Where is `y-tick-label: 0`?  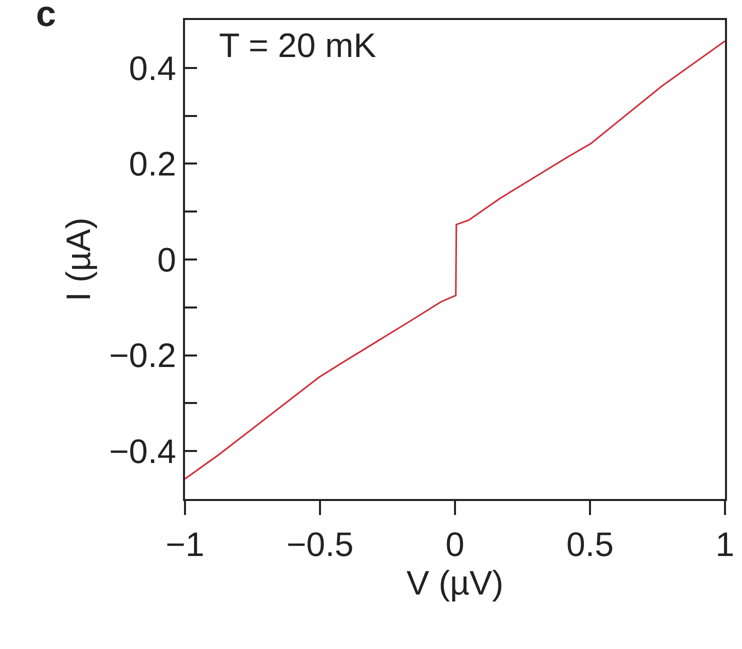 y-tick-label: 0 is located at coordinates (166, 260).